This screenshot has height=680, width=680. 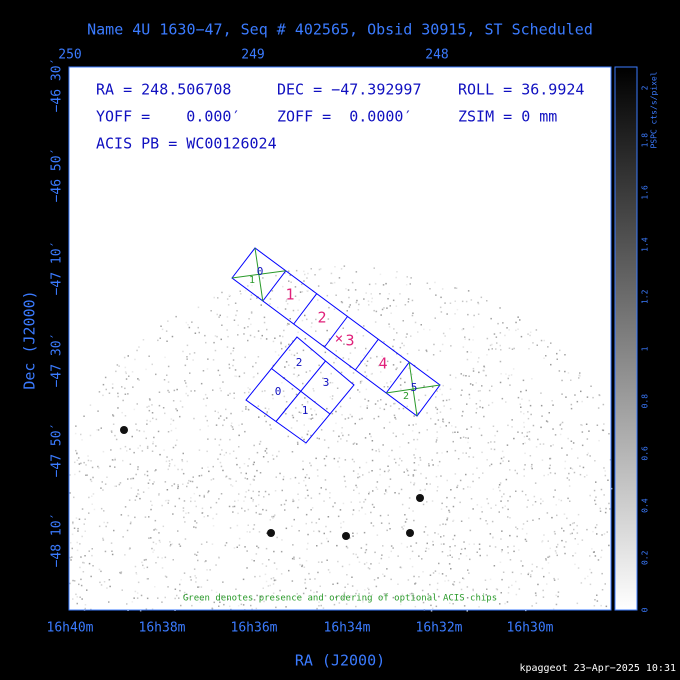 I want to click on chip-edge, so click(x=366, y=355).